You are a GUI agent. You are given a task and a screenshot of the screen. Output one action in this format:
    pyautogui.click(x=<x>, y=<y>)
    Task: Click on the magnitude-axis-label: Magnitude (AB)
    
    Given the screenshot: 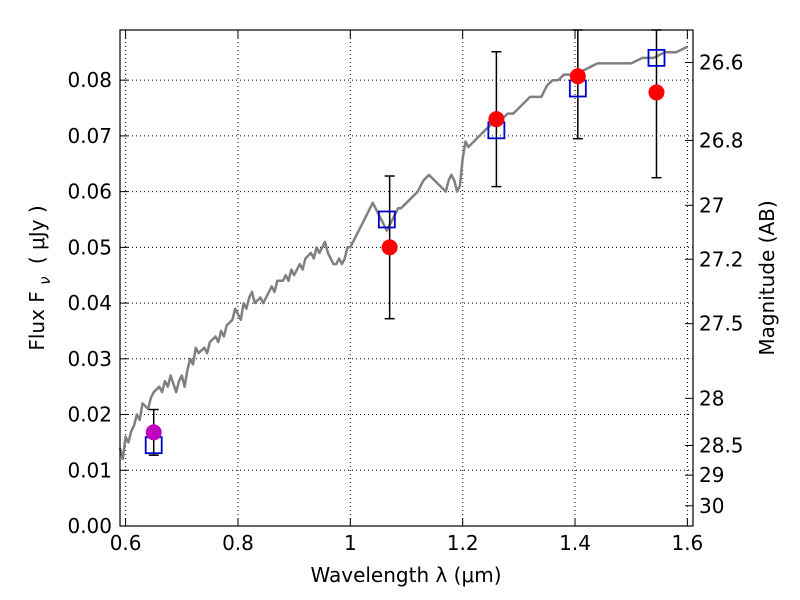 What is the action you would take?
    pyautogui.click(x=767, y=277)
    